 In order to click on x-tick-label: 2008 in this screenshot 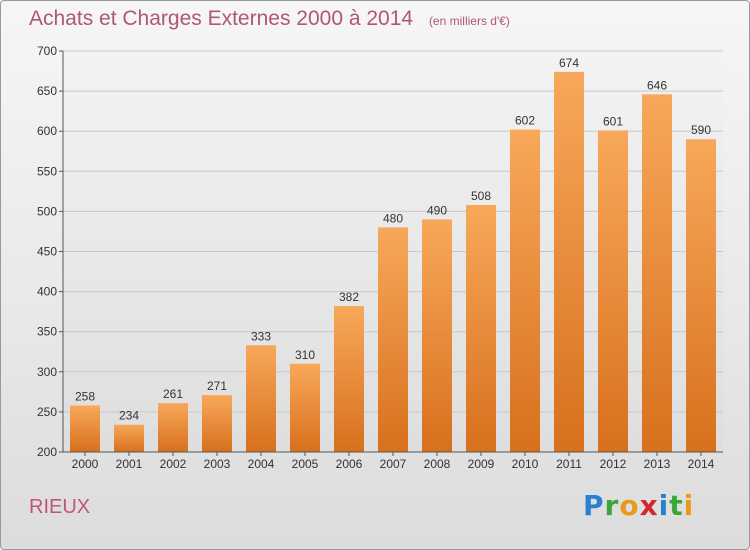, I will do `click(437, 464)`.